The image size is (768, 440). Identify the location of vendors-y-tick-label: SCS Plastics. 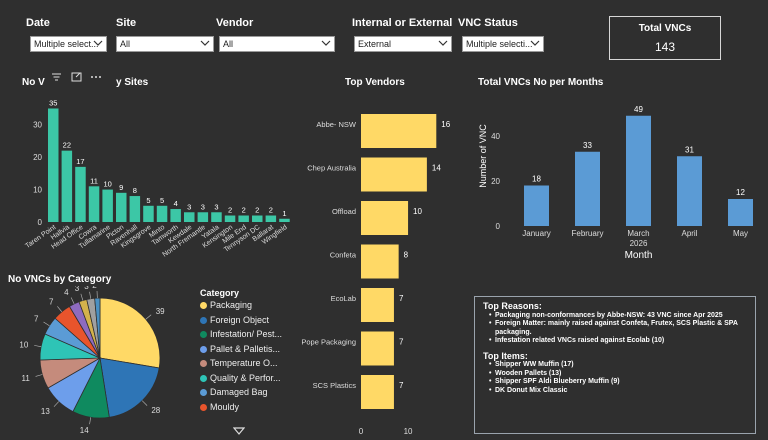
(335, 385).